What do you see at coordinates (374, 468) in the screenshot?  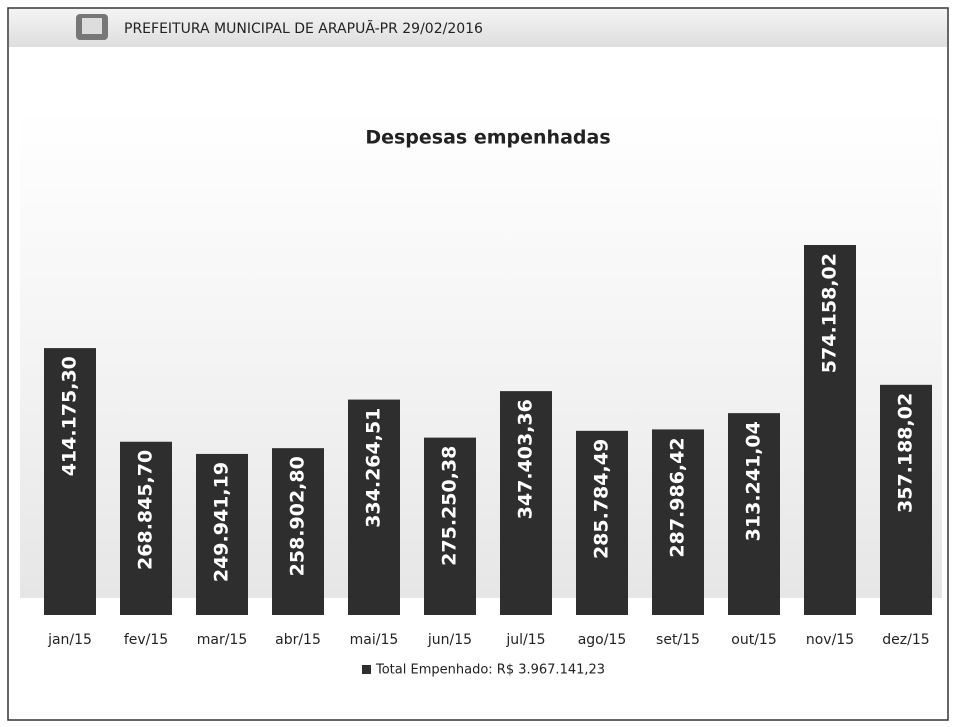 I see `value-label: 334.264,51` at bounding box center [374, 468].